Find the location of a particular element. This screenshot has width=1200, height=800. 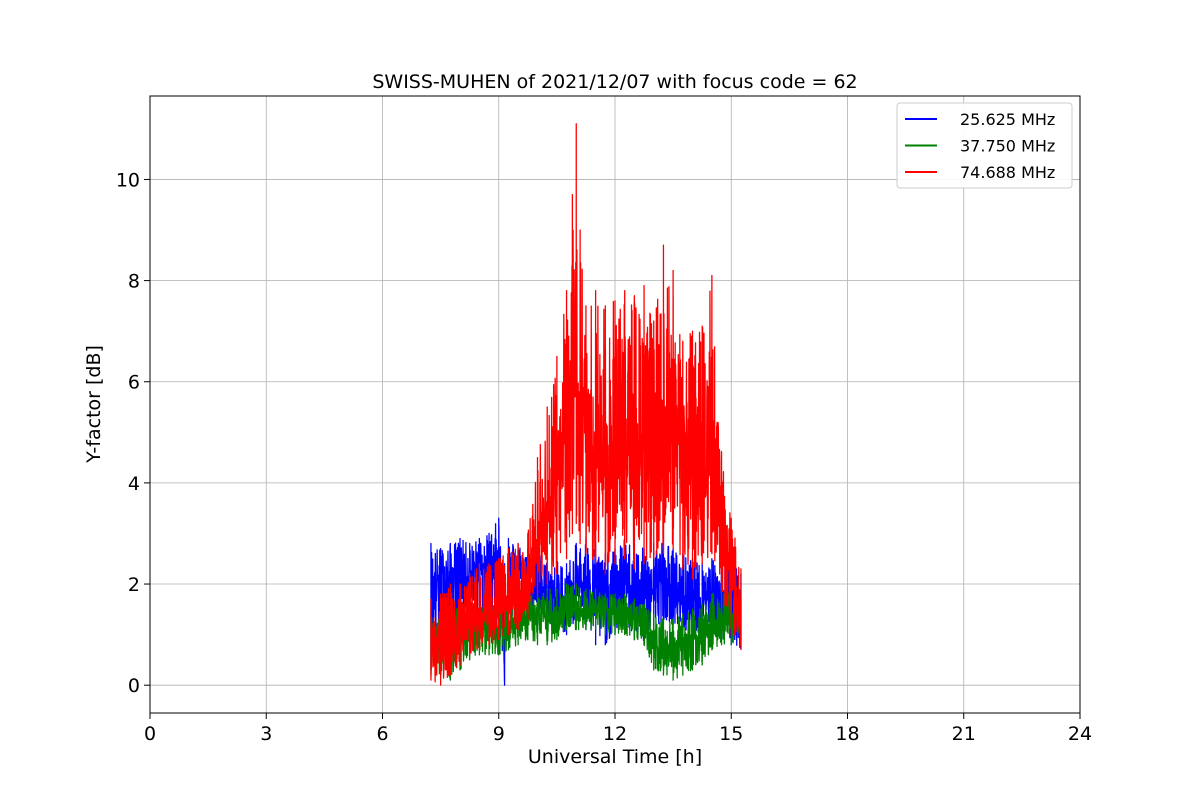

y-axis-label: Y-factor [dB] is located at coordinates (94, 404).